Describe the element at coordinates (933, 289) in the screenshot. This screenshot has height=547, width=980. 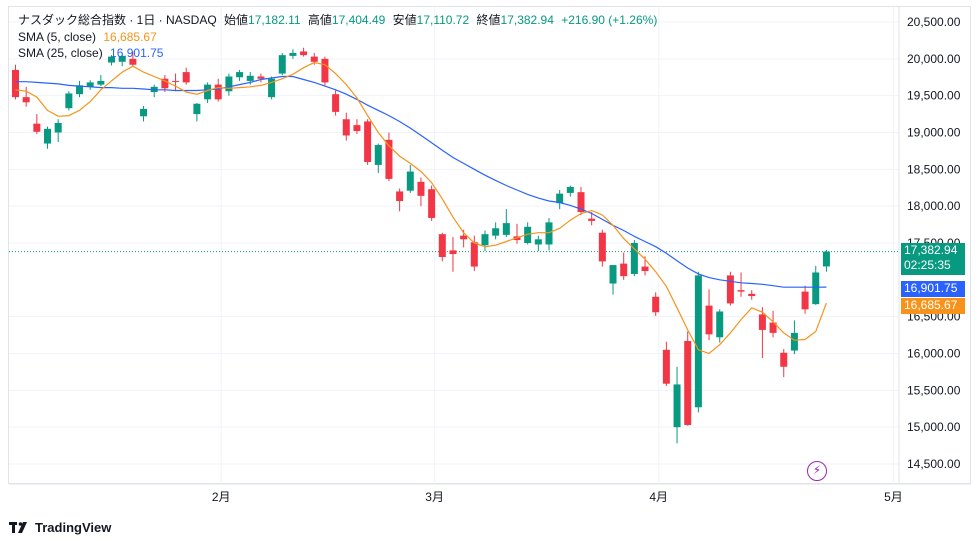
I see `sma25-price-tag: 16,901.75` at that location.